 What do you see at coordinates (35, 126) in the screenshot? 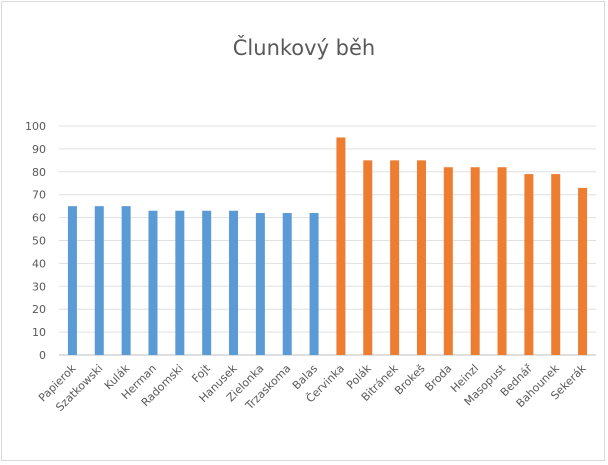
I see `y-tick-label: 100` at bounding box center [35, 126].